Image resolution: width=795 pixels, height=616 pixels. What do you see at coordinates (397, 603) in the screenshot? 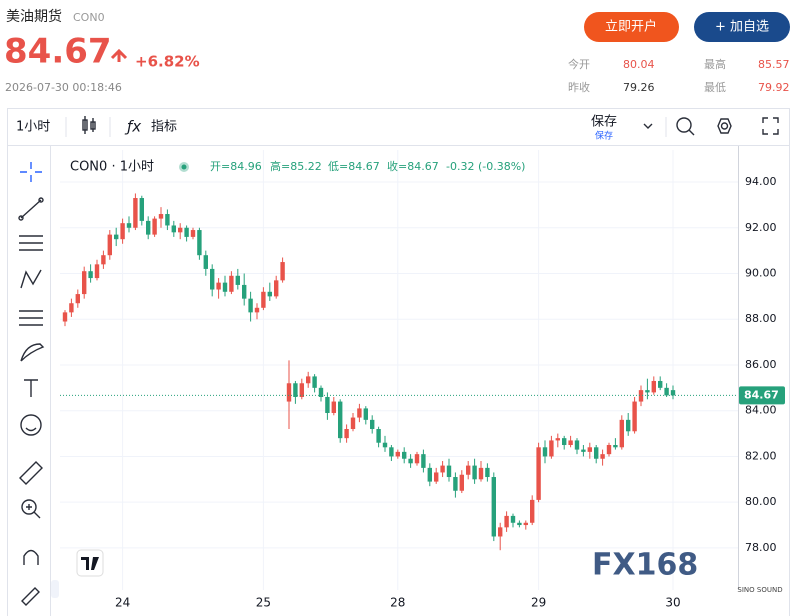
I see `x-tick-label: 28` at bounding box center [397, 603].